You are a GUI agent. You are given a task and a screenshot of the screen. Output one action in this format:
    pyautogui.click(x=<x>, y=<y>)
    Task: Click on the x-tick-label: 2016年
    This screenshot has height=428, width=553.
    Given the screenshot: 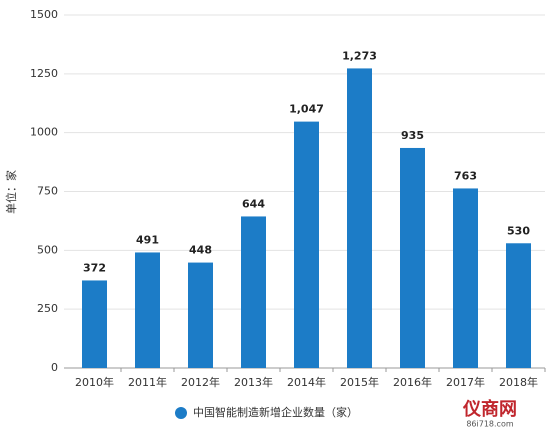 What is the action you would take?
    pyautogui.click(x=412, y=382)
    